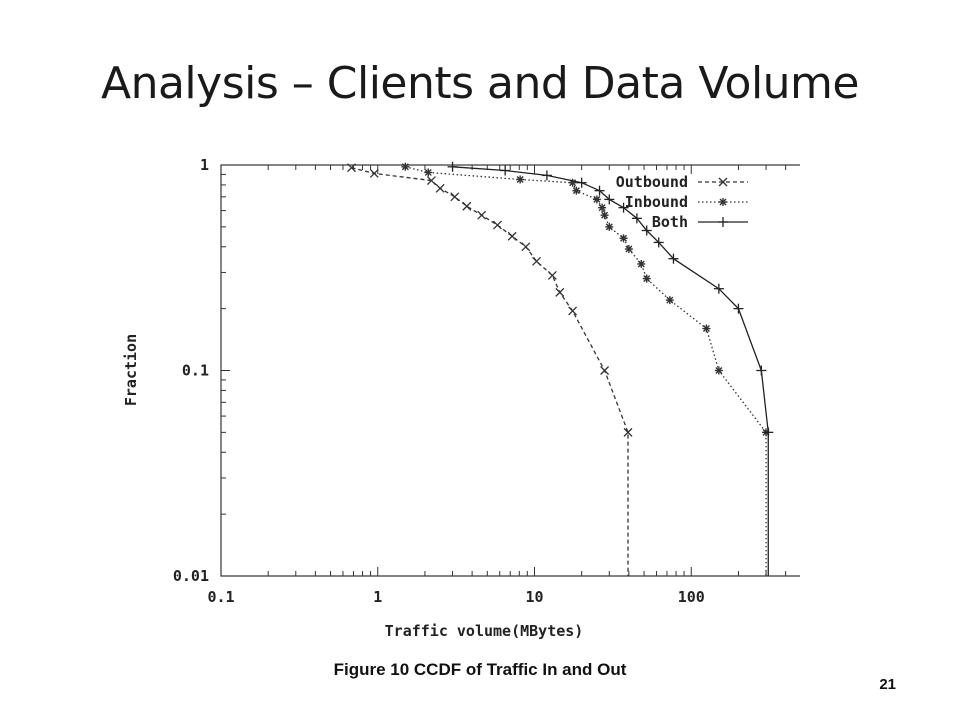  What do you see at coordinates (723, 202) in the screenshot?
I see `legend-marker-inbound` at bounding box center [723, 202].